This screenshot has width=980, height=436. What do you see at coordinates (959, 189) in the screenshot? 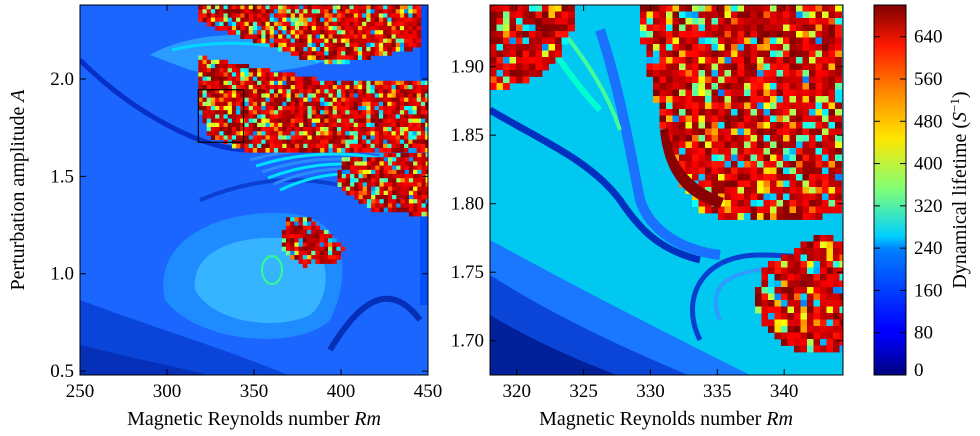
I see `colorbar-label: Dynamical lifetime (S−1)` at bounding box center [959, 189].